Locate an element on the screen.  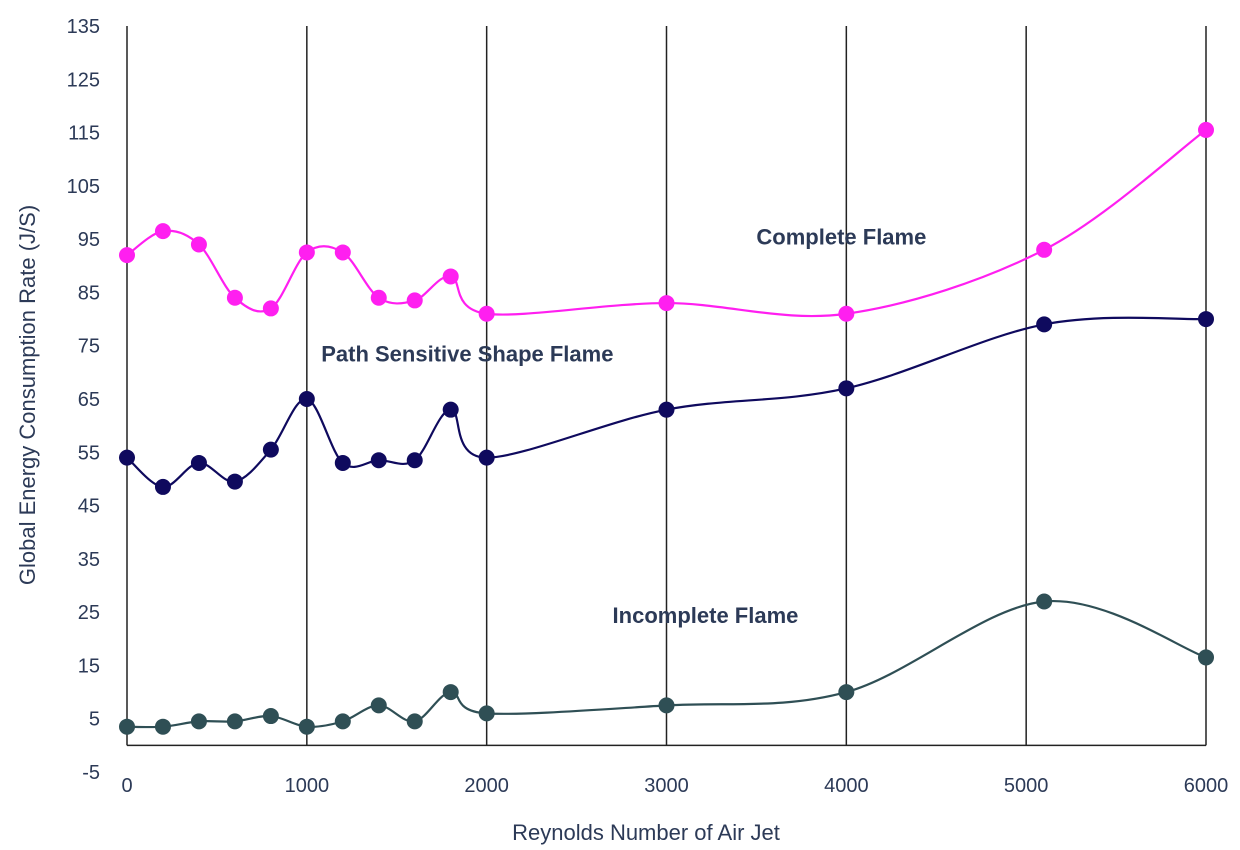
y-tick-label: 65 is located at coordinates (89, 400).